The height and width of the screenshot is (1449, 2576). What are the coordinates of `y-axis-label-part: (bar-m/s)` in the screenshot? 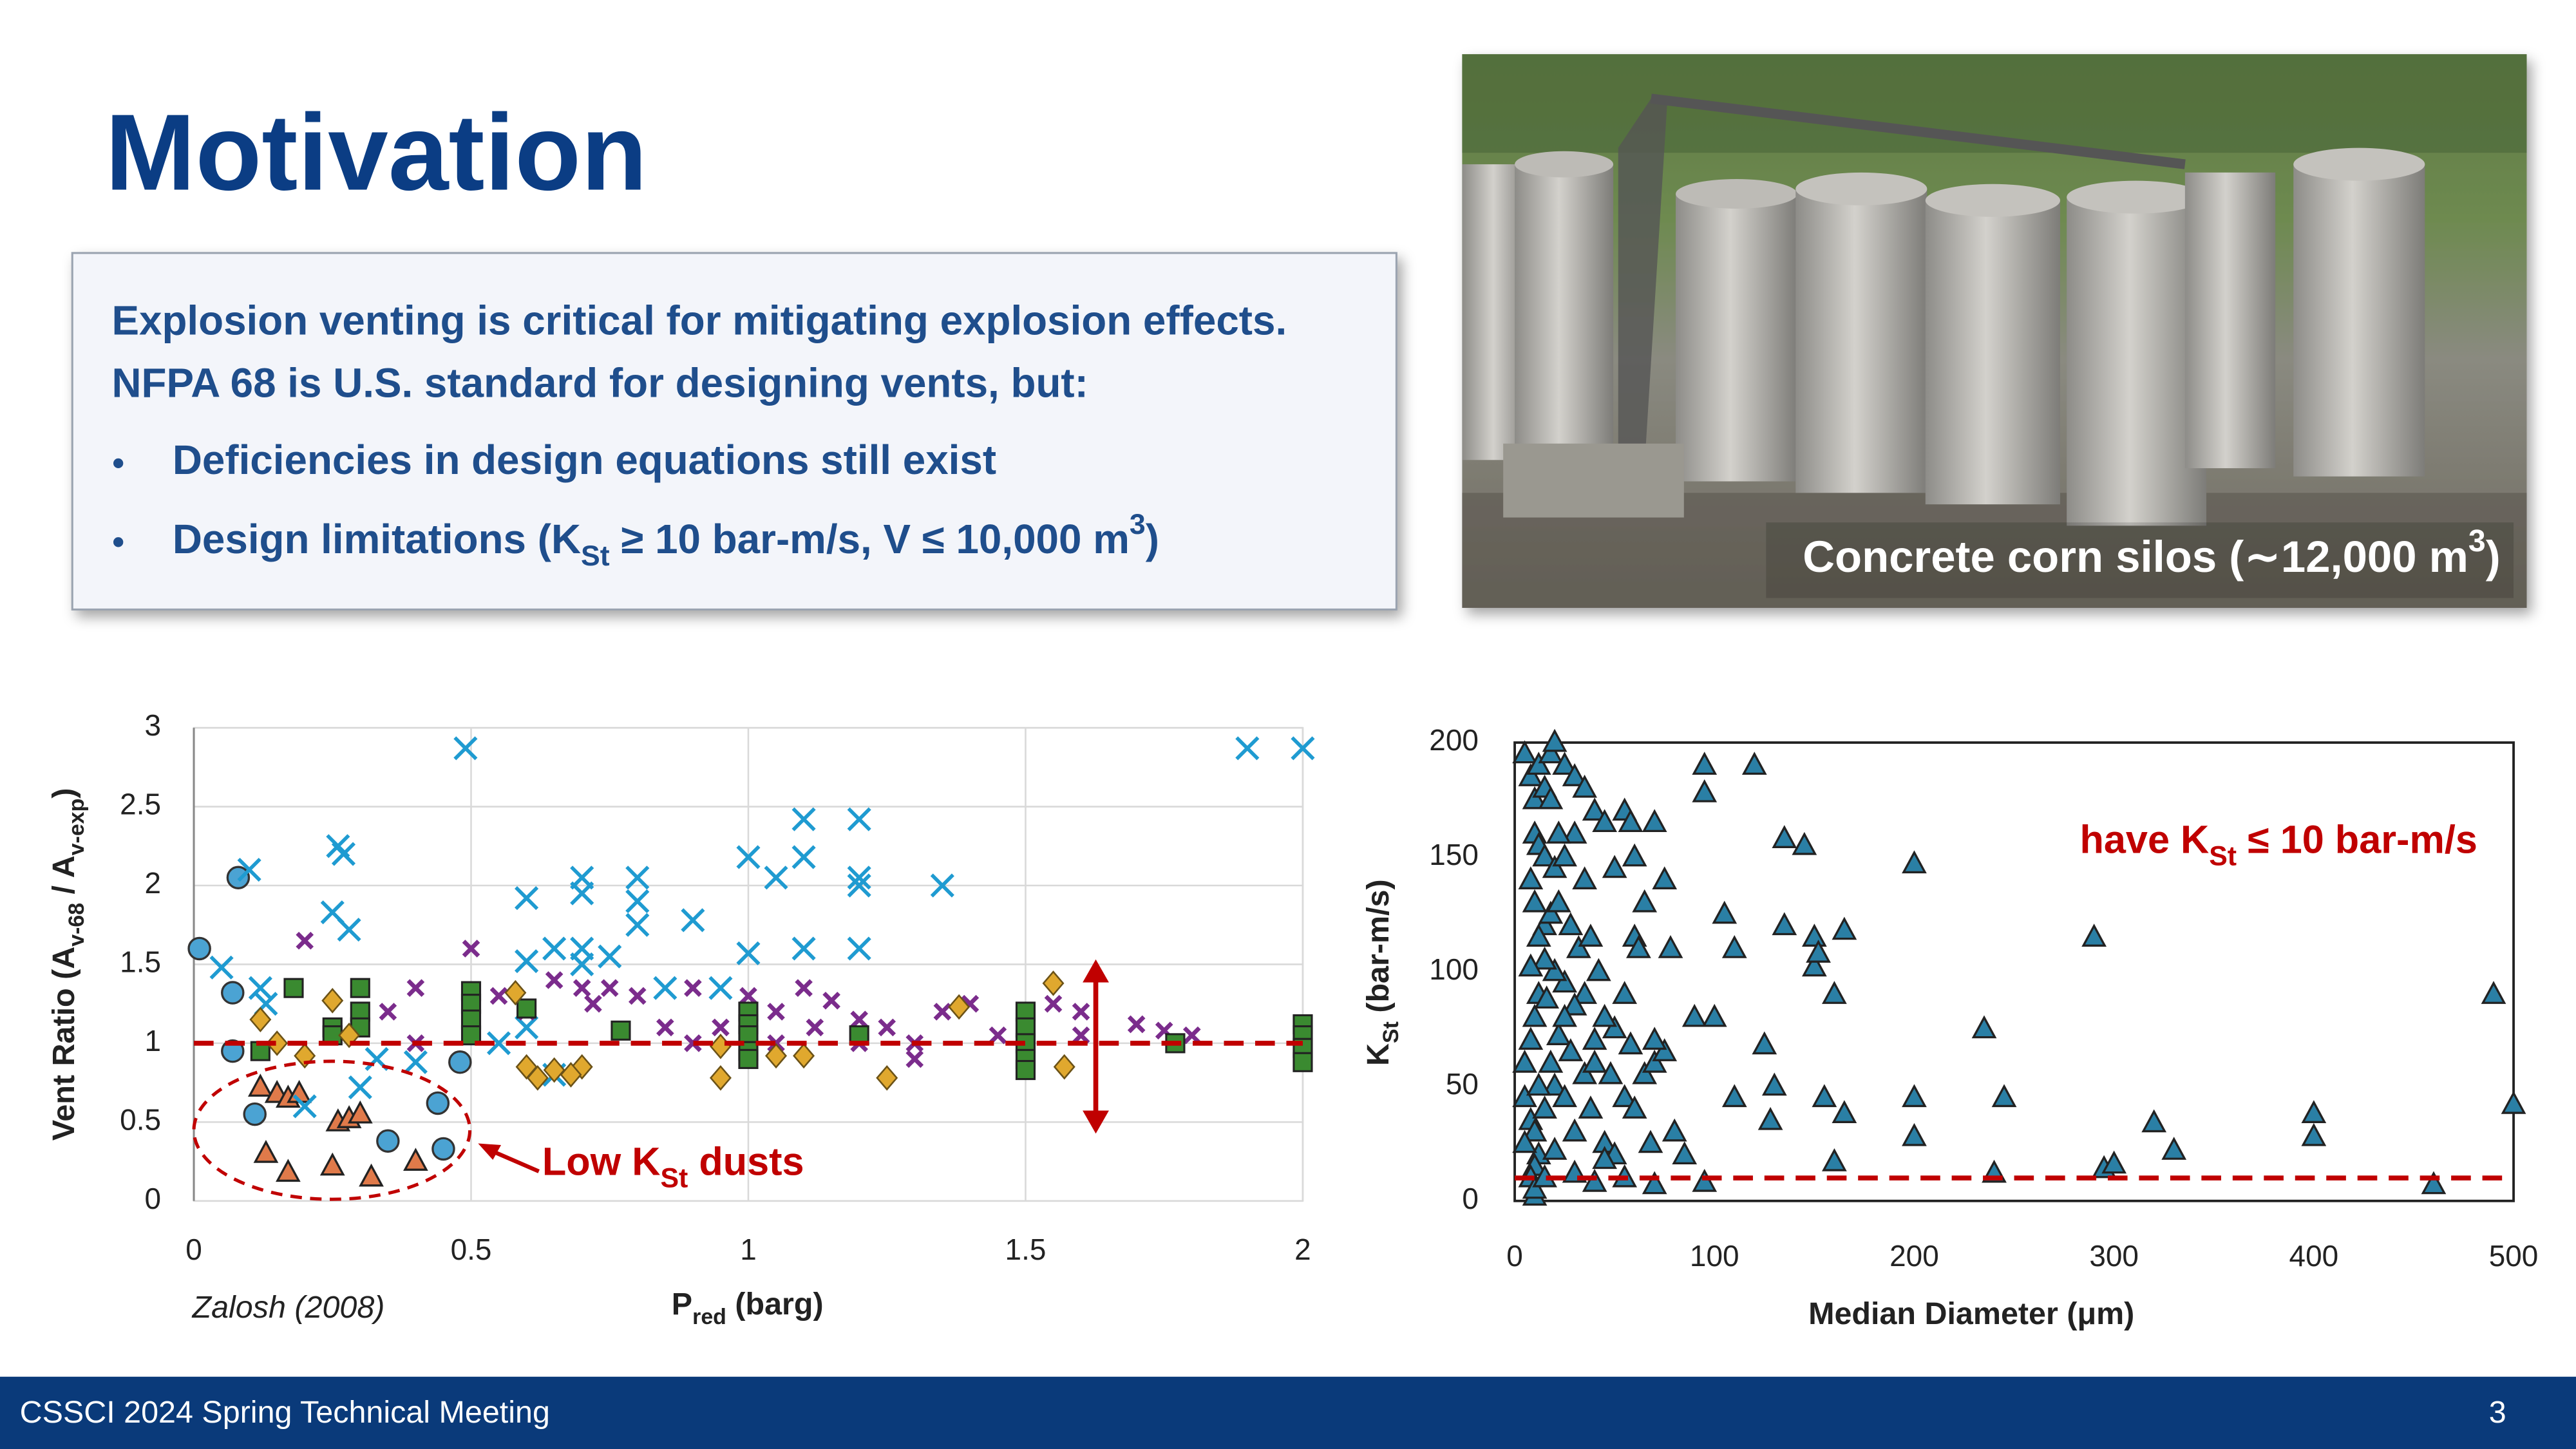 It's located at (1378, 950).